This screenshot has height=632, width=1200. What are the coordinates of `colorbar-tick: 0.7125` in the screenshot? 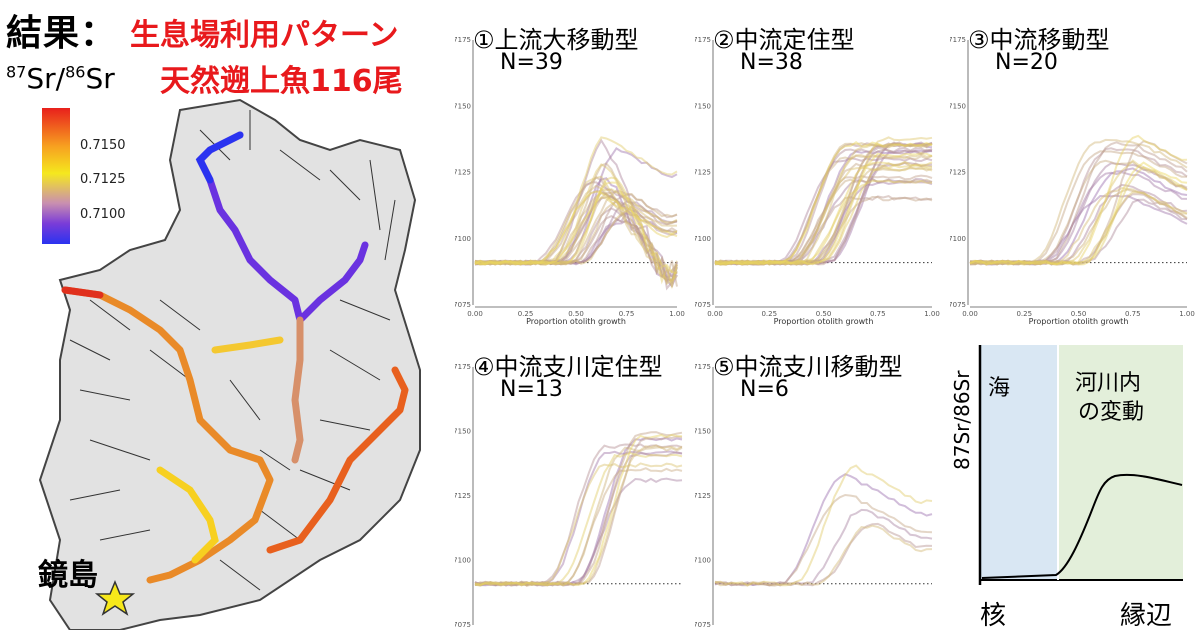 It's located at (103, 179).